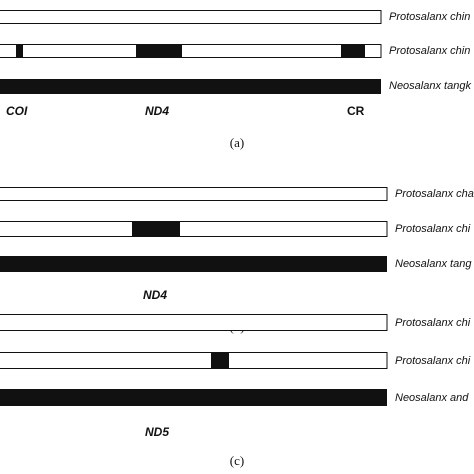 This screenshot has width=474, height=474. I want to click on gene-label: CR, so click(356, 111).